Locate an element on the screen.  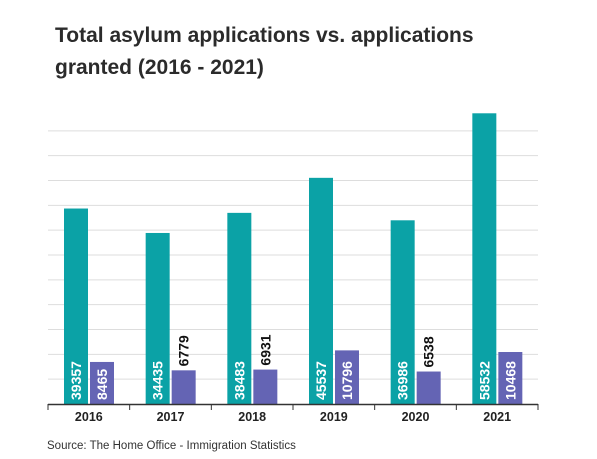
x-tick-label: 2016 is located at coordinates (89, 417).